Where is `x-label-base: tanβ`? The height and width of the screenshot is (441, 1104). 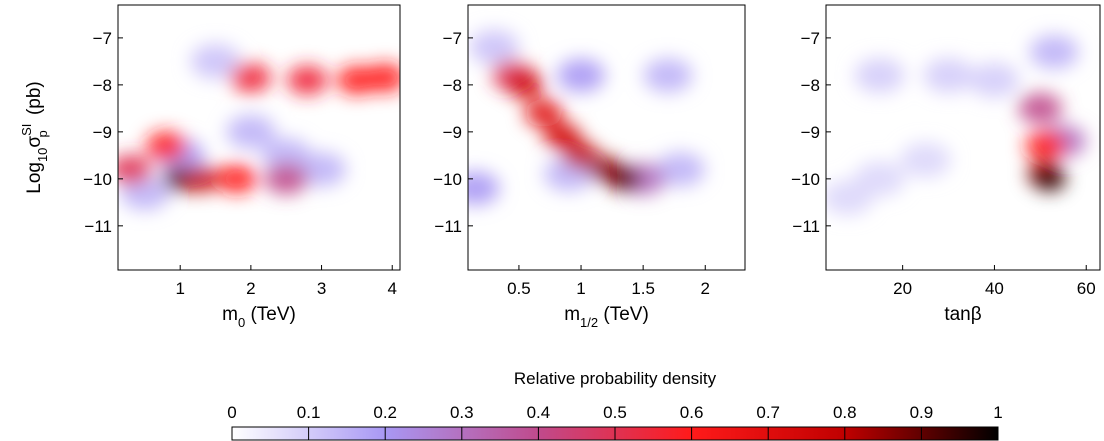 x-label-base: tanβ is located at coordinates (962, 314).